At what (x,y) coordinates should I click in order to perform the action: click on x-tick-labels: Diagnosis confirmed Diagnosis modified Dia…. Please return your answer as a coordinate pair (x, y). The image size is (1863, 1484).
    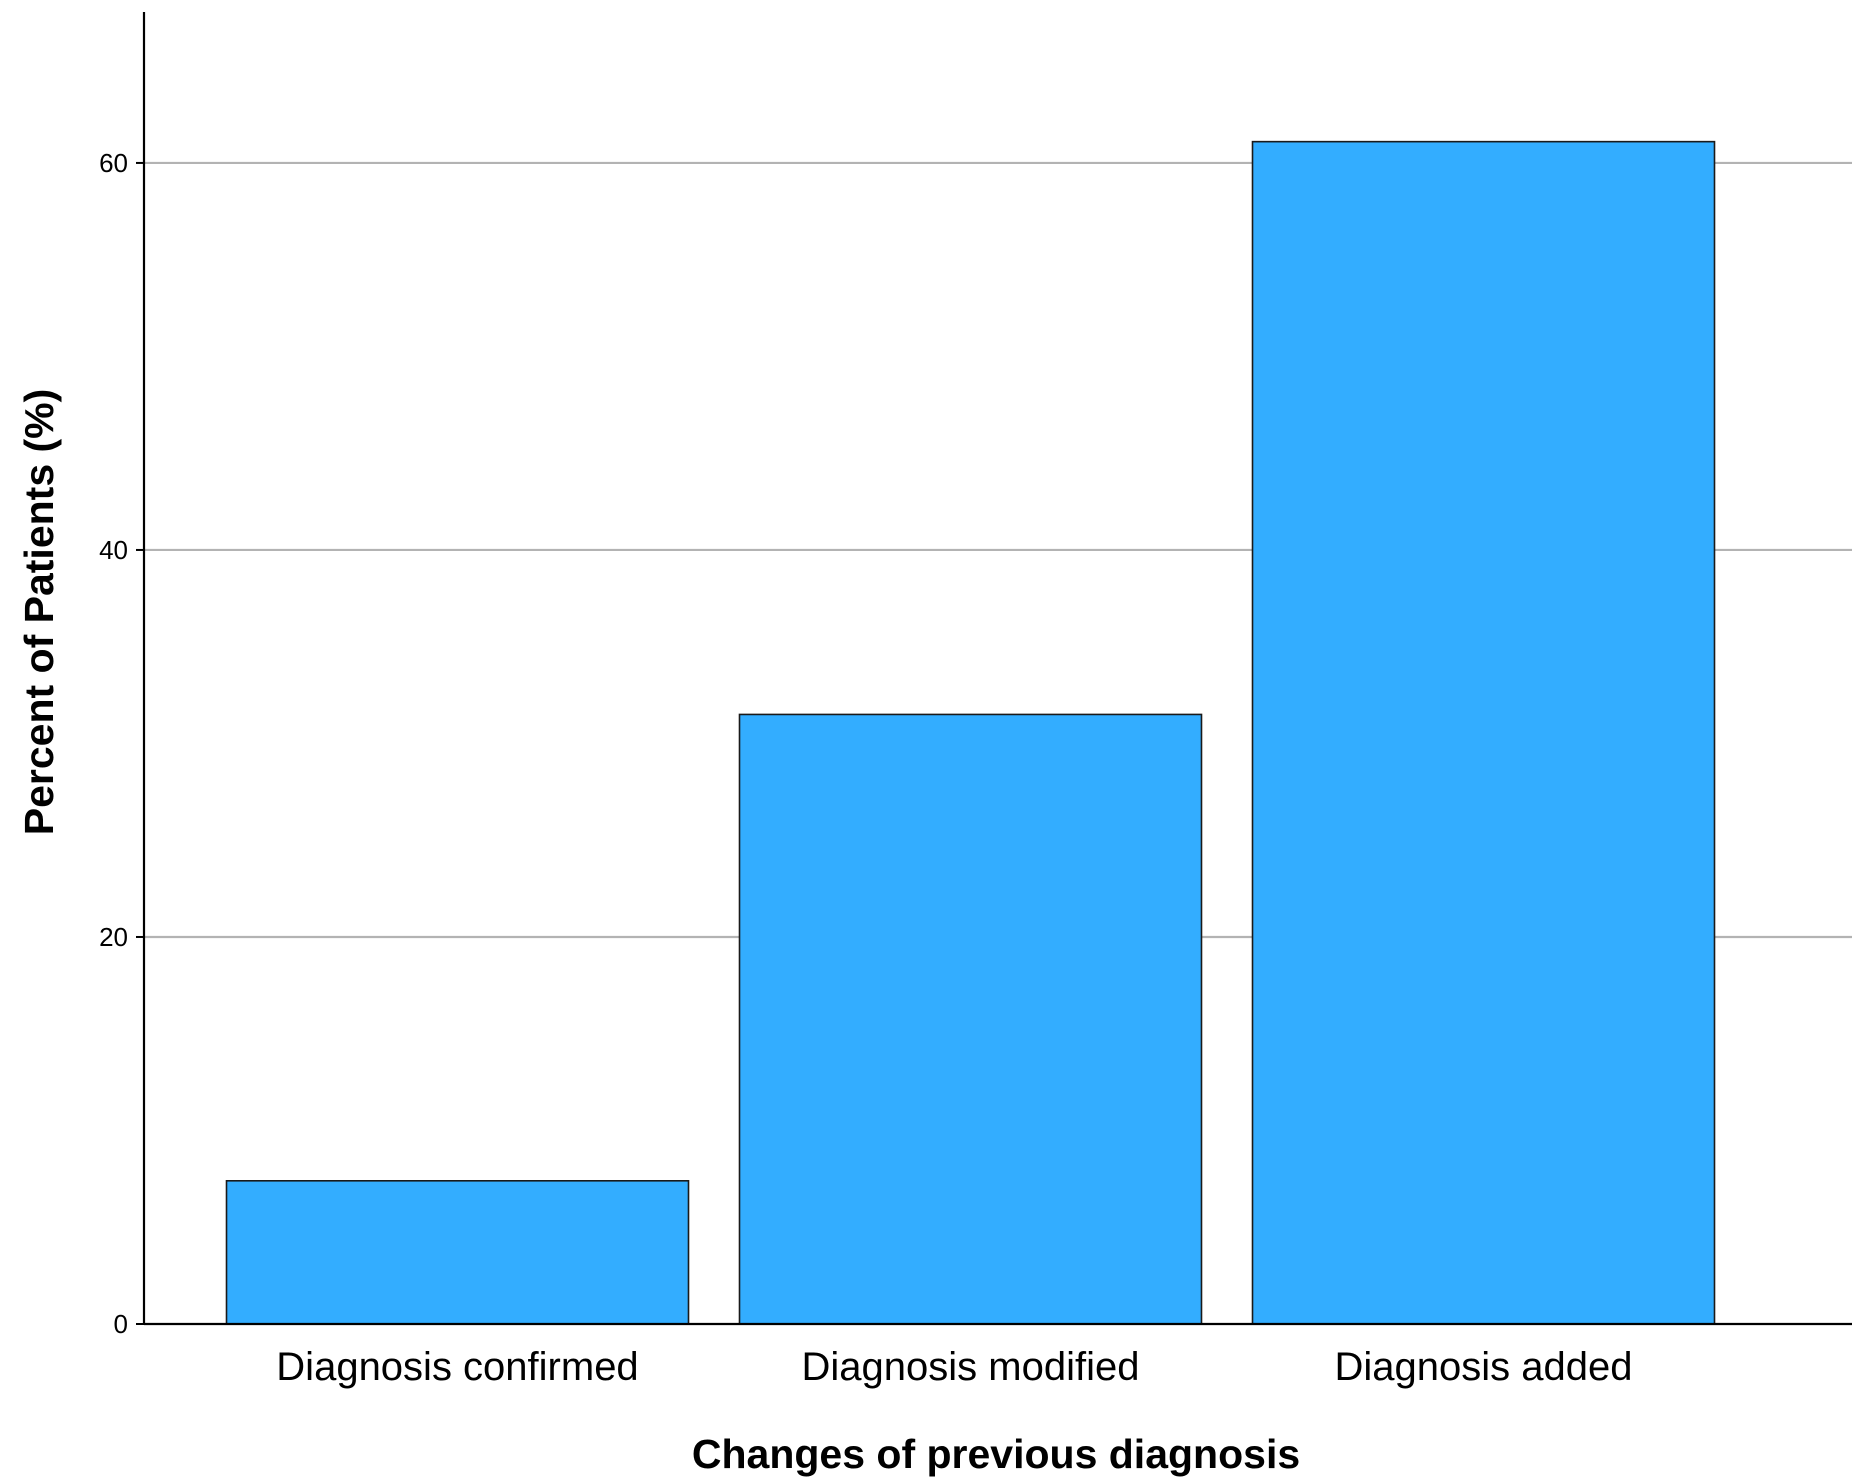
    Looking at the image, I should click on (954, 1367).